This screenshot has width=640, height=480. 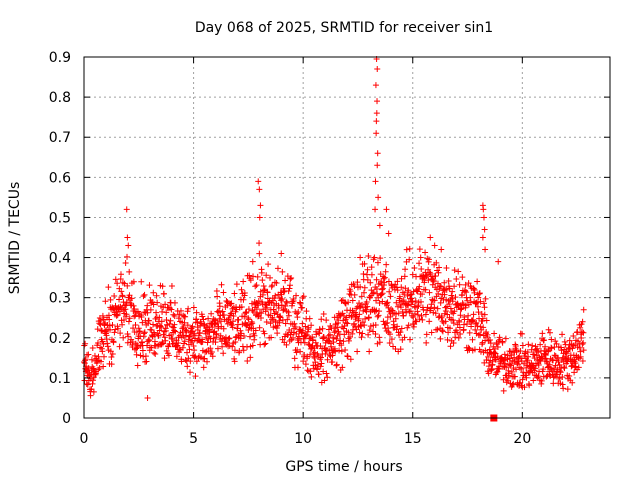 I want to click on y-tick-label: 0, so click(x=66, y=419).